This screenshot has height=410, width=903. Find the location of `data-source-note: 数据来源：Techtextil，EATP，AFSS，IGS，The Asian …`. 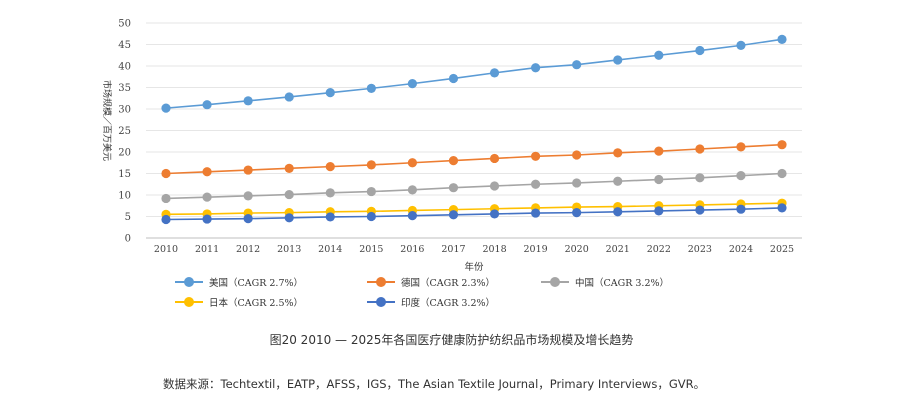

data-source-note: 数据来源：Techtextil，EATP，AFSS，IGS，The Asian … is located at coordinates (434, 384).